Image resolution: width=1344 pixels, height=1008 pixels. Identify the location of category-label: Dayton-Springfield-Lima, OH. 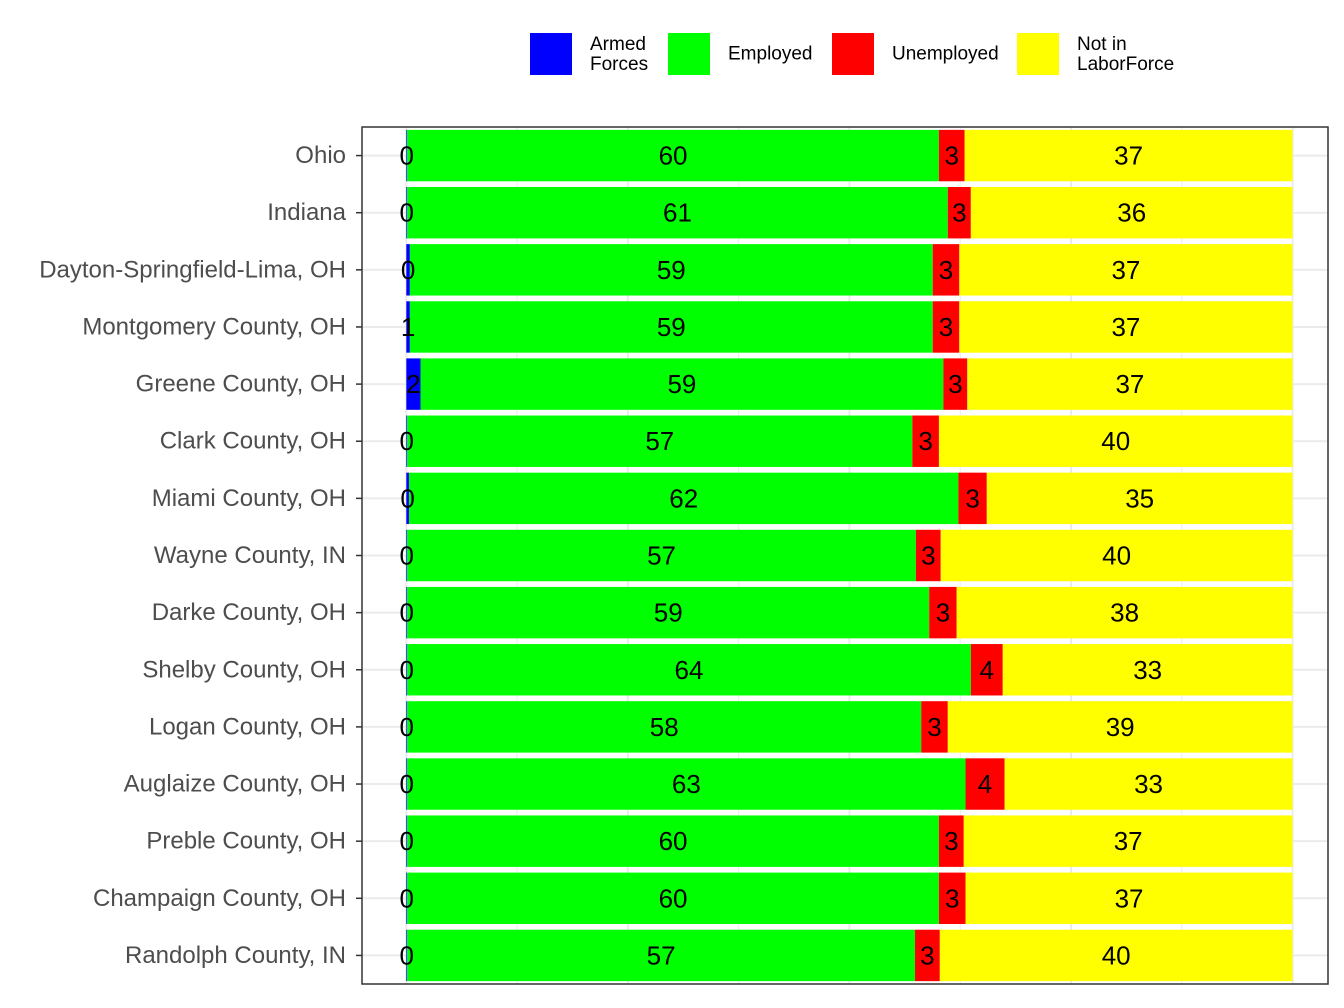
(192, 269).